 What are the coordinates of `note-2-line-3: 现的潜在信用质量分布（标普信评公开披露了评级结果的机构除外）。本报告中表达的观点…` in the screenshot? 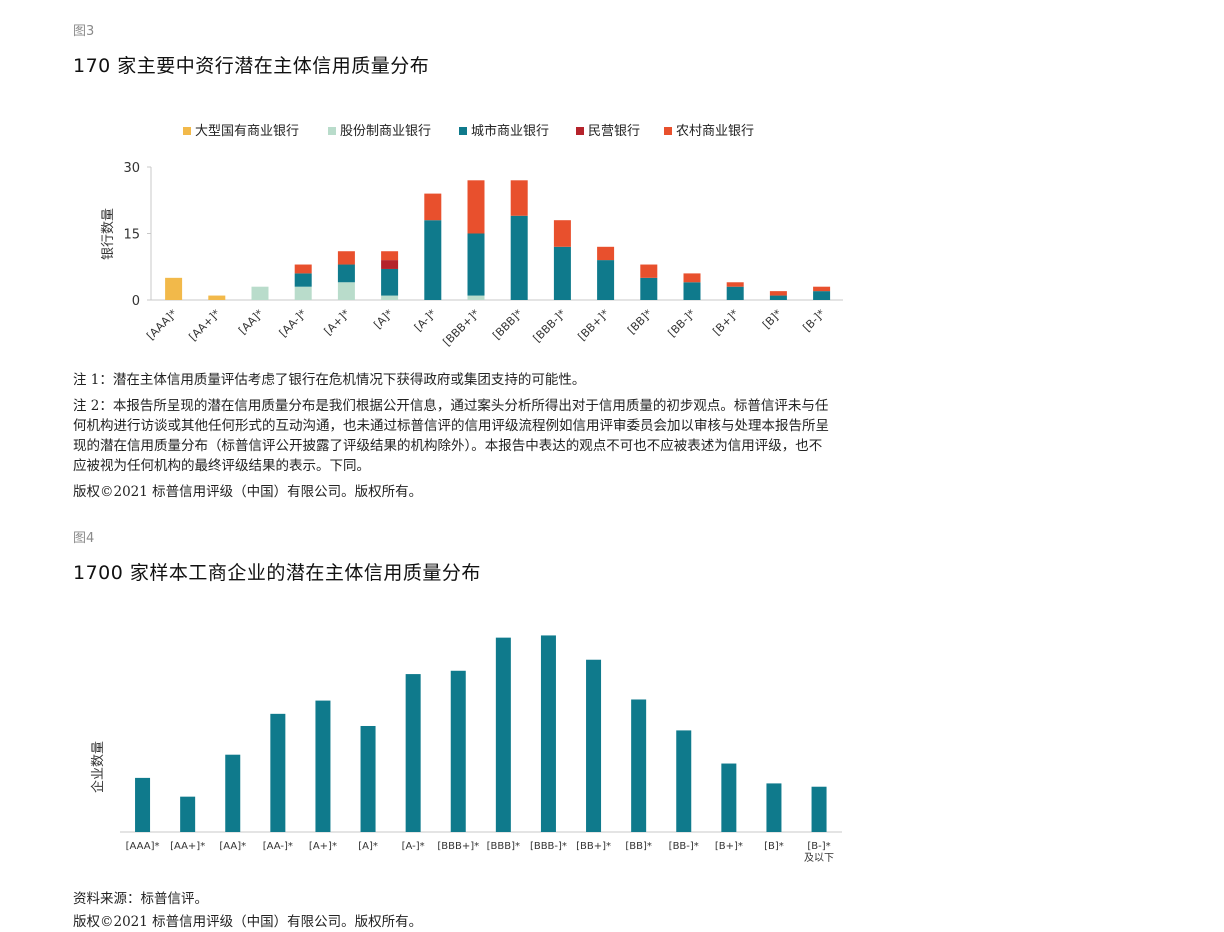 It's located at (468, 446).